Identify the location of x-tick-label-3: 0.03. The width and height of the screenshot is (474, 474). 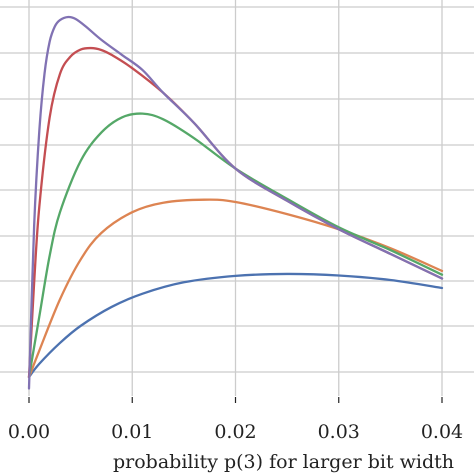
(339, 432).